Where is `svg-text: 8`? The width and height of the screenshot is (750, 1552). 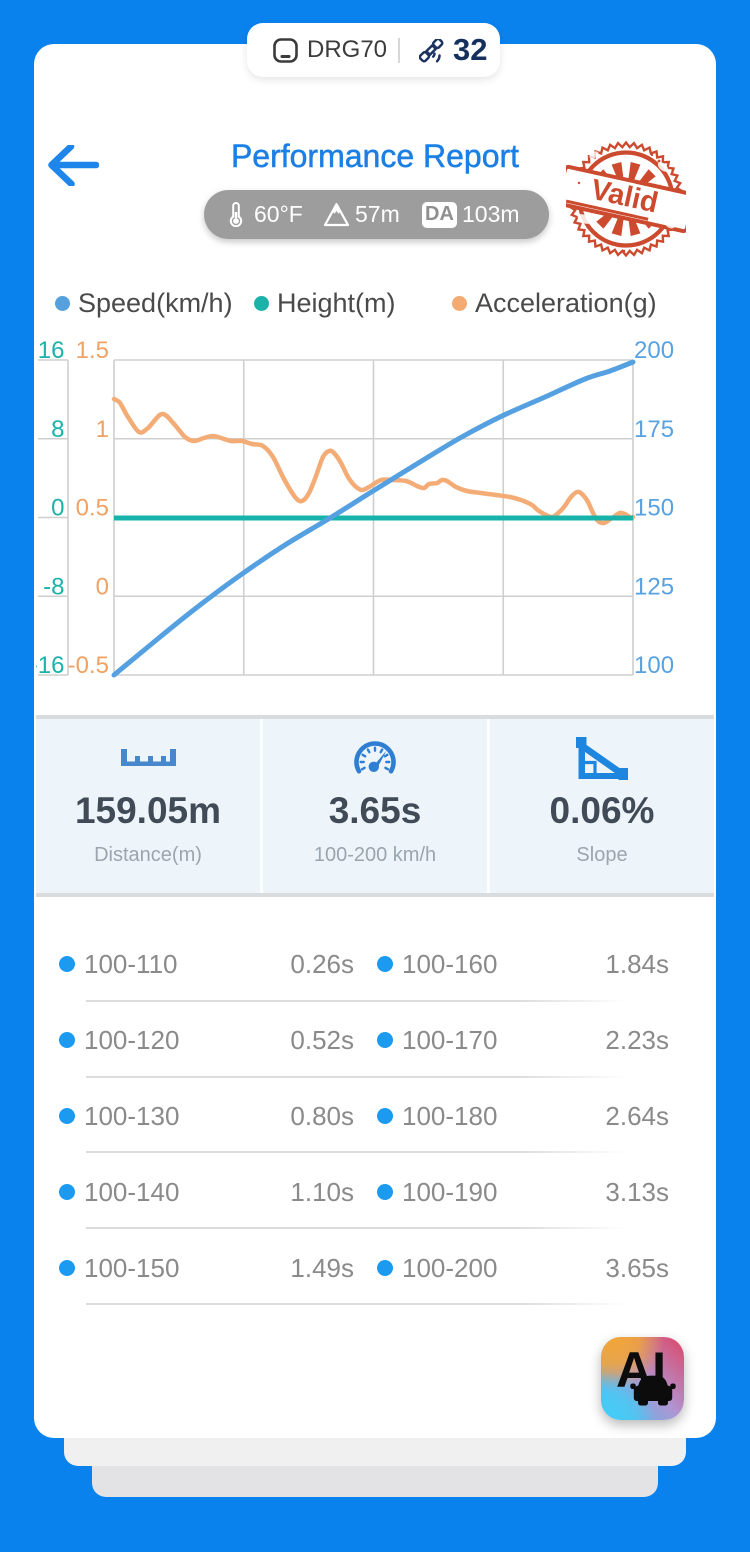
svg-text: 8 is located at coordinates (57, 429).